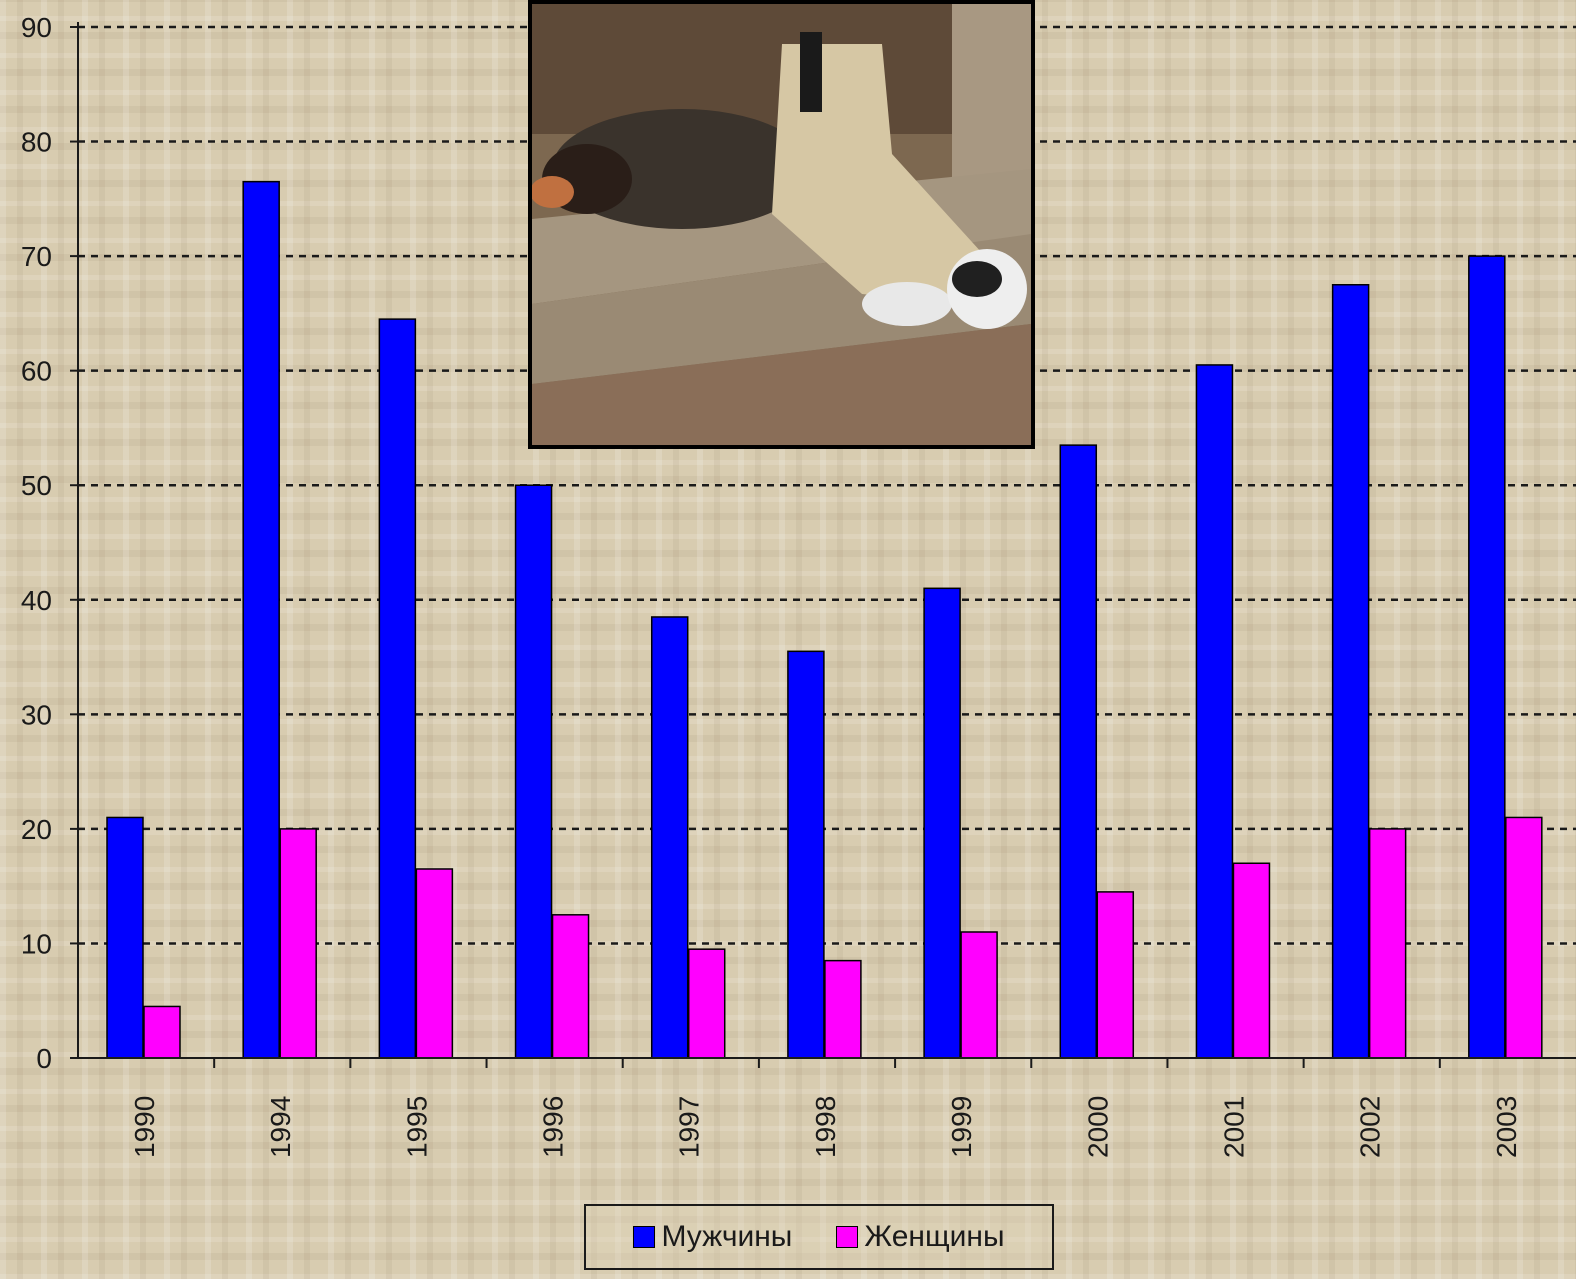  What do you see at coordinates (961, 1127) in the screenshot?
I see `x-tick-label: 1999` at bounding box center [961, 1127].